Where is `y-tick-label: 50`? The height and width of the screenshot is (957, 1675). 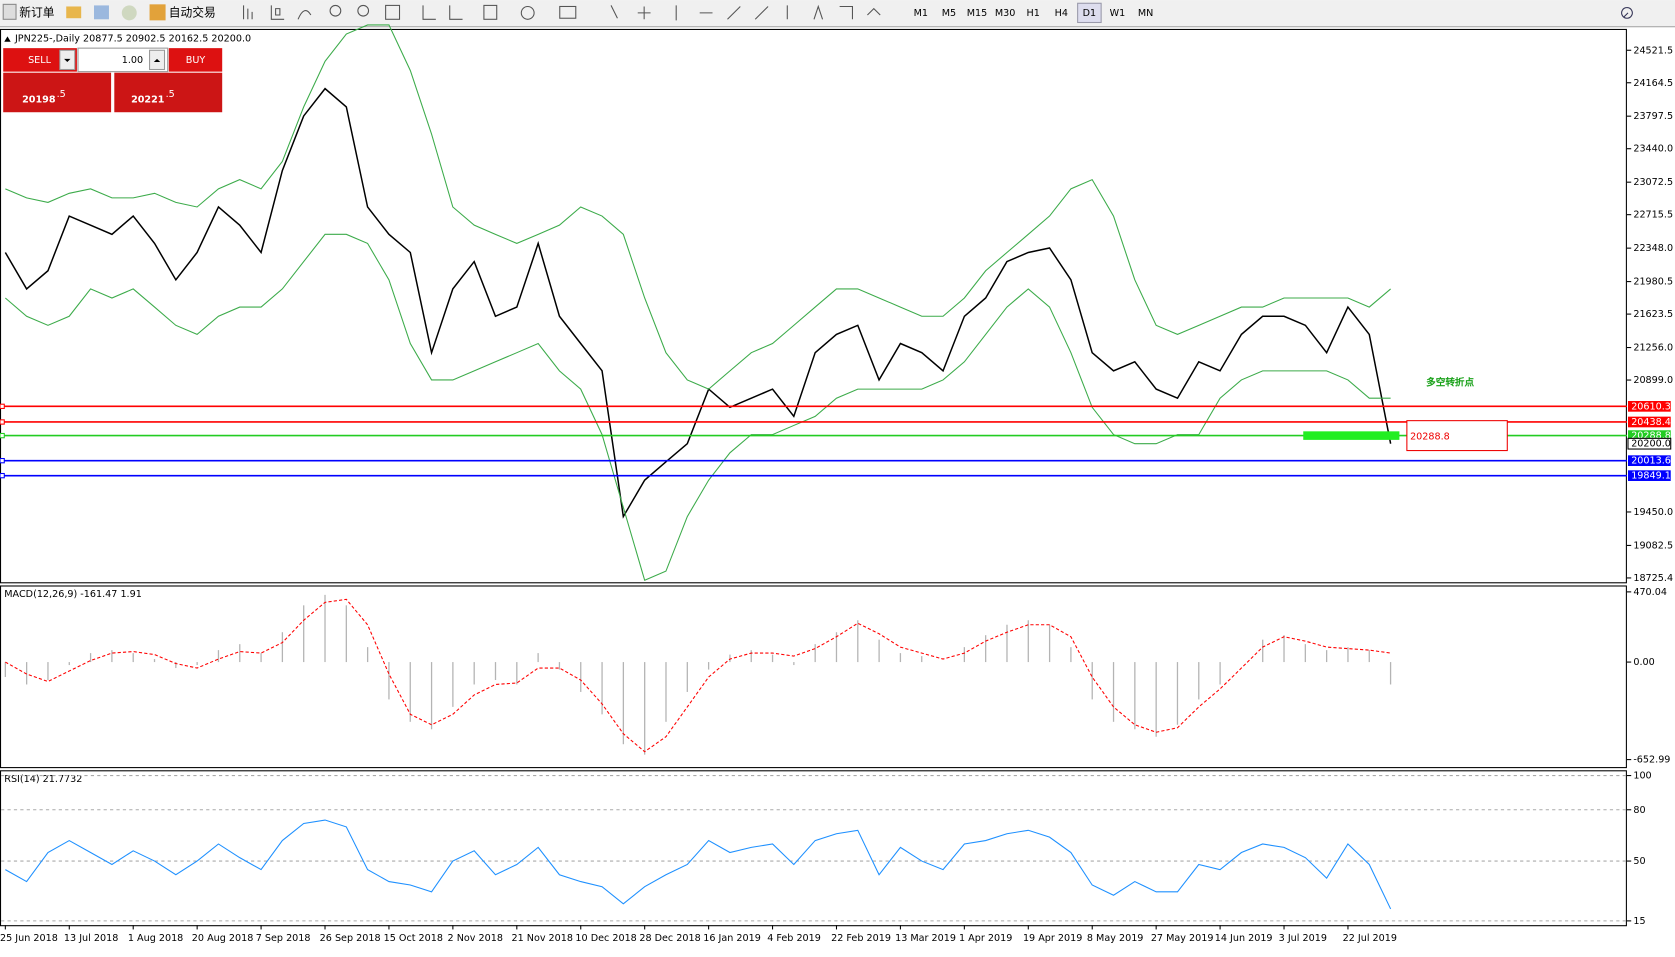 y-tick-label: 50 is located at coordinates (1639, 861).